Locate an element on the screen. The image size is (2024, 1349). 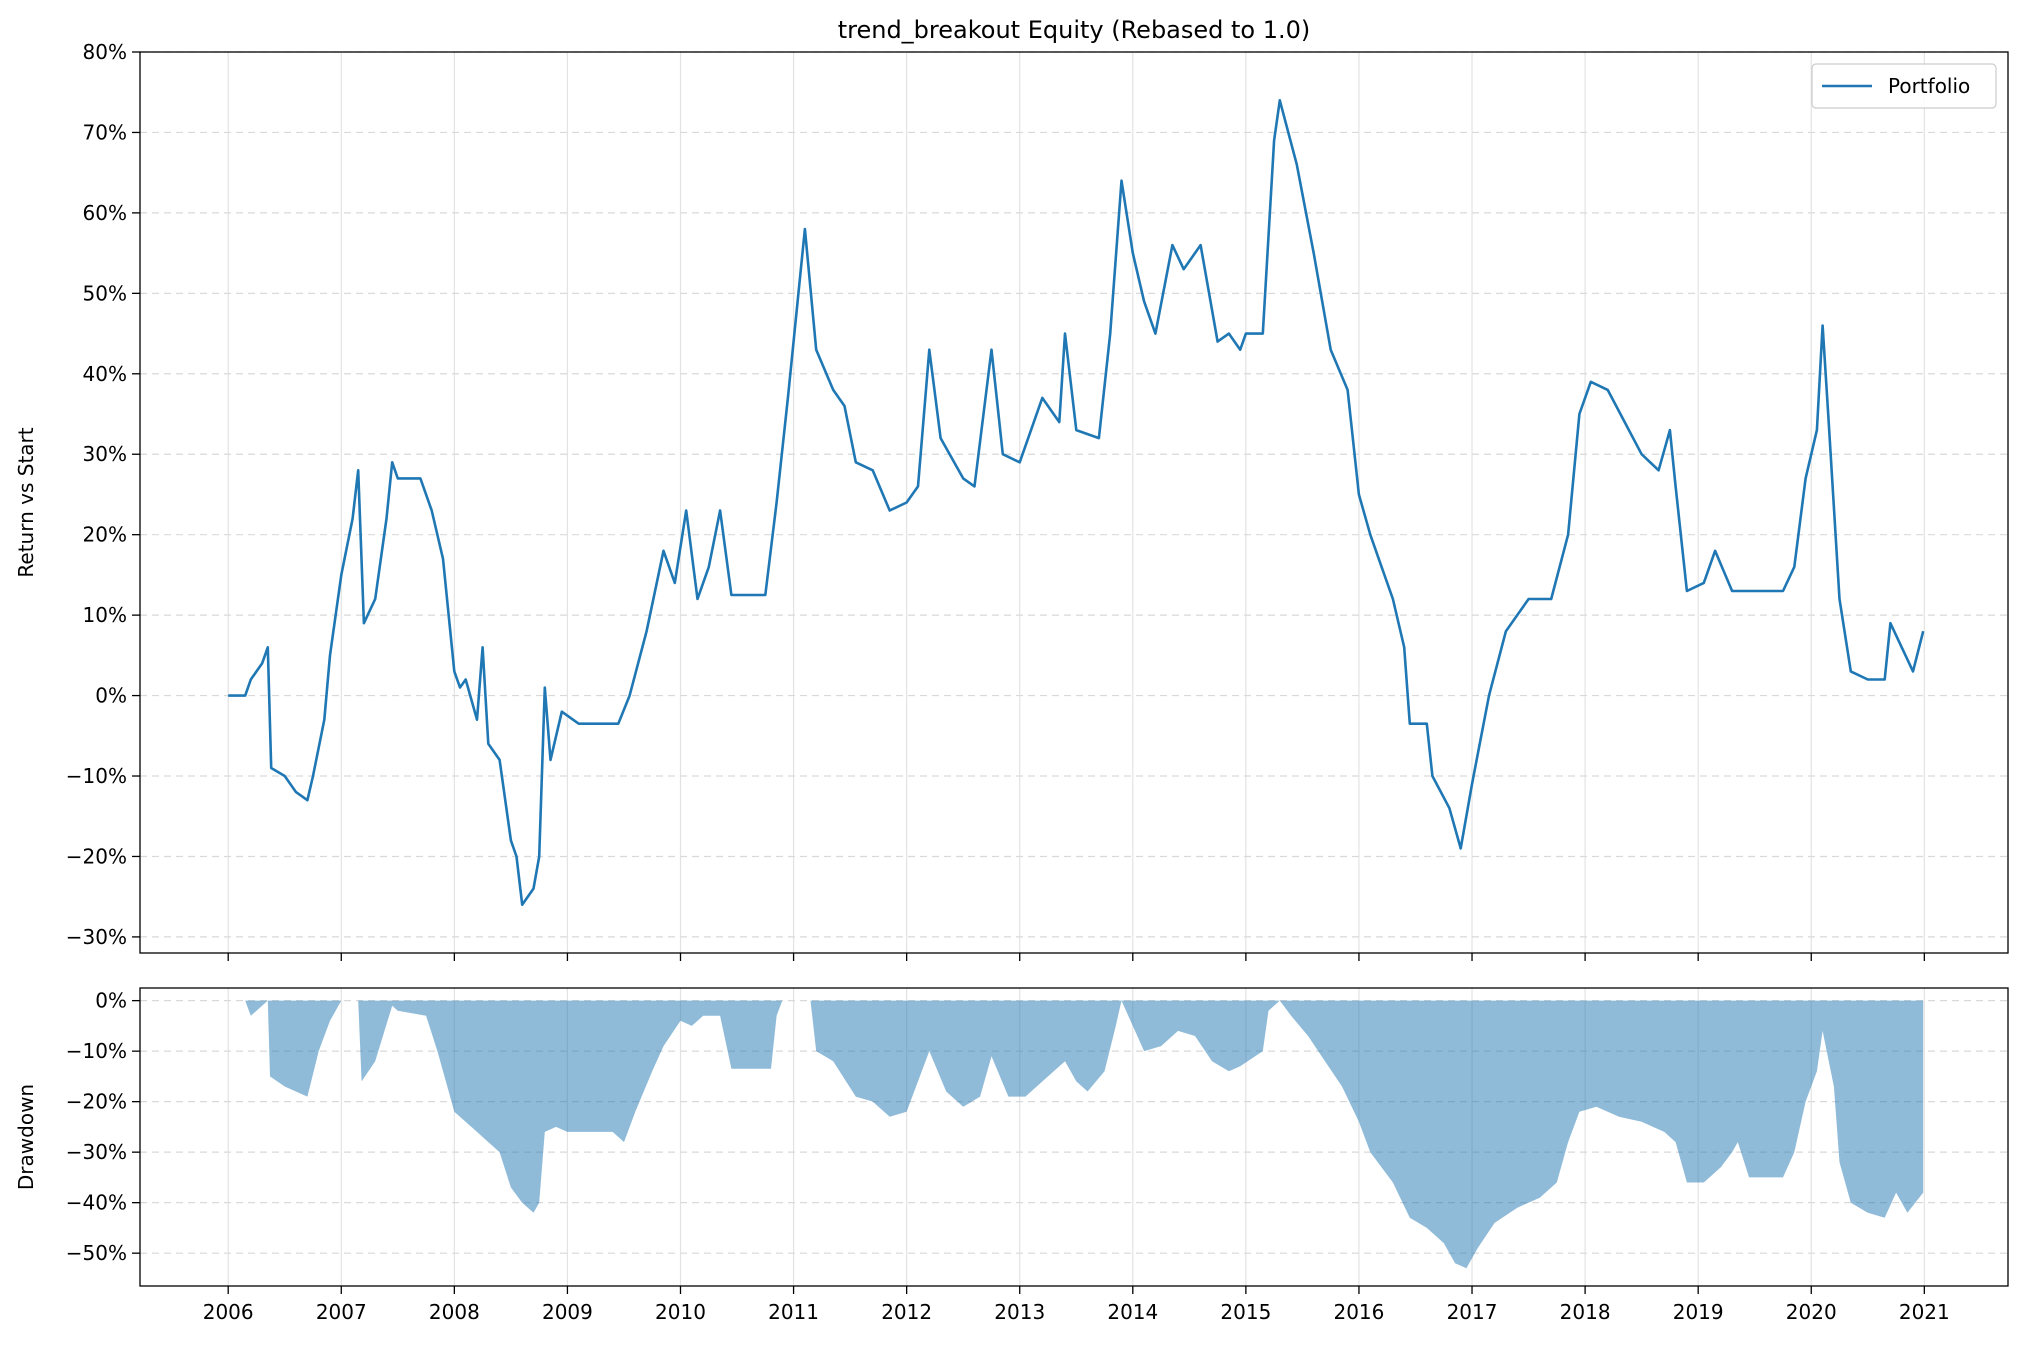
top-y-tick-label: 40% is located at coordinates (105, 374).